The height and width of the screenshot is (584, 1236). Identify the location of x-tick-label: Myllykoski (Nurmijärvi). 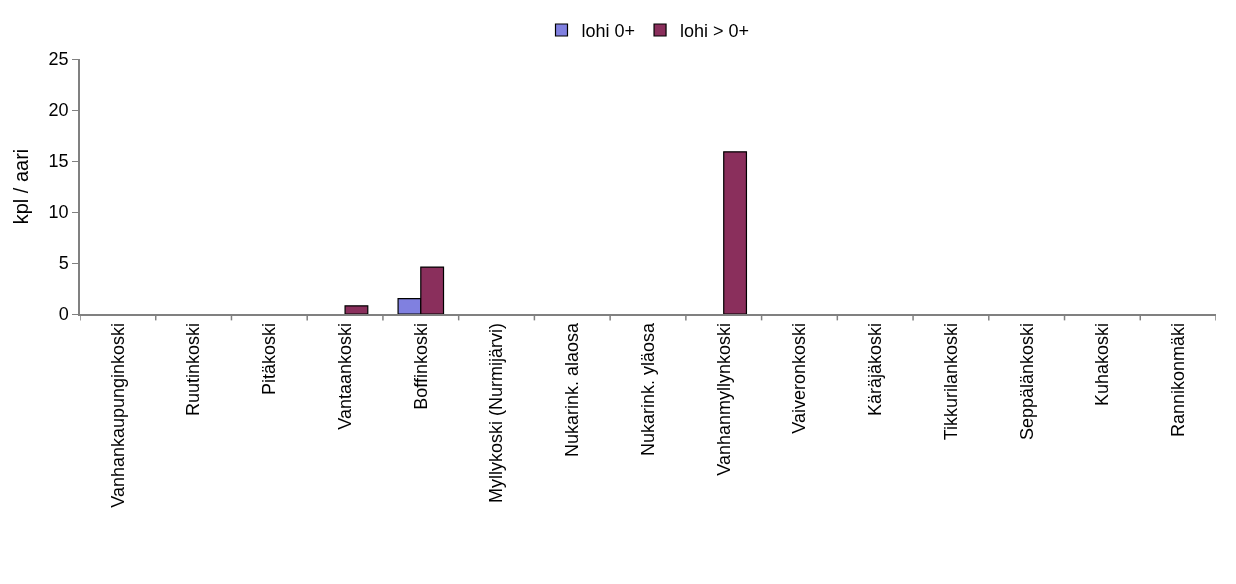
(496, 412).